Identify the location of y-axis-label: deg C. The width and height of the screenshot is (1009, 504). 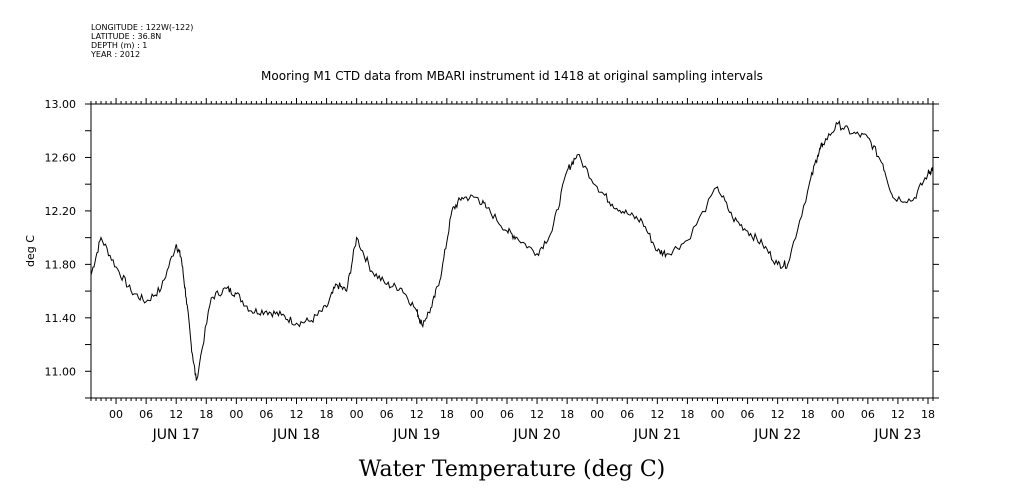
(30, 251).